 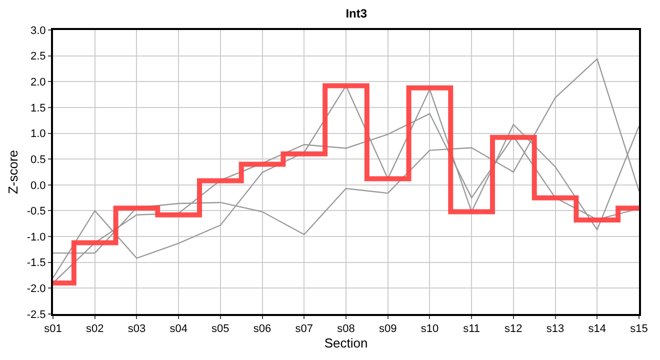 What do you see at coordinates (262, 329) in the screenshot?
I see `x-tick-label: s06` at bounding box center [262, 329].